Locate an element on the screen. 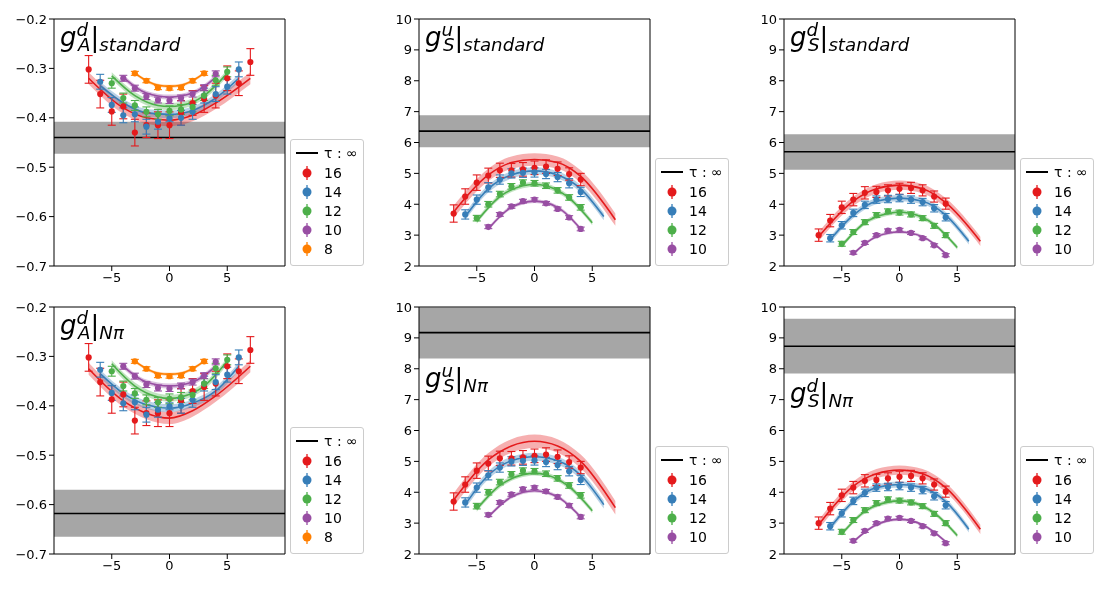 The height and width of the screenshot is (593, 1111). chart-title: g$^{d}$$_{A}$|$_{standard}$ is located at coordinates (120, 37).